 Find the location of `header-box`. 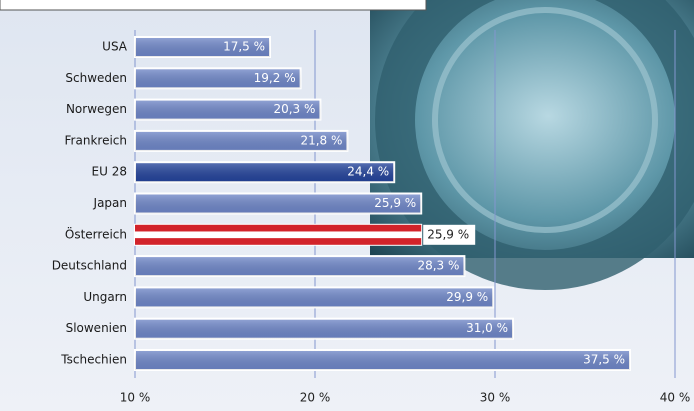

header-box is located at coordinates (213, 5).